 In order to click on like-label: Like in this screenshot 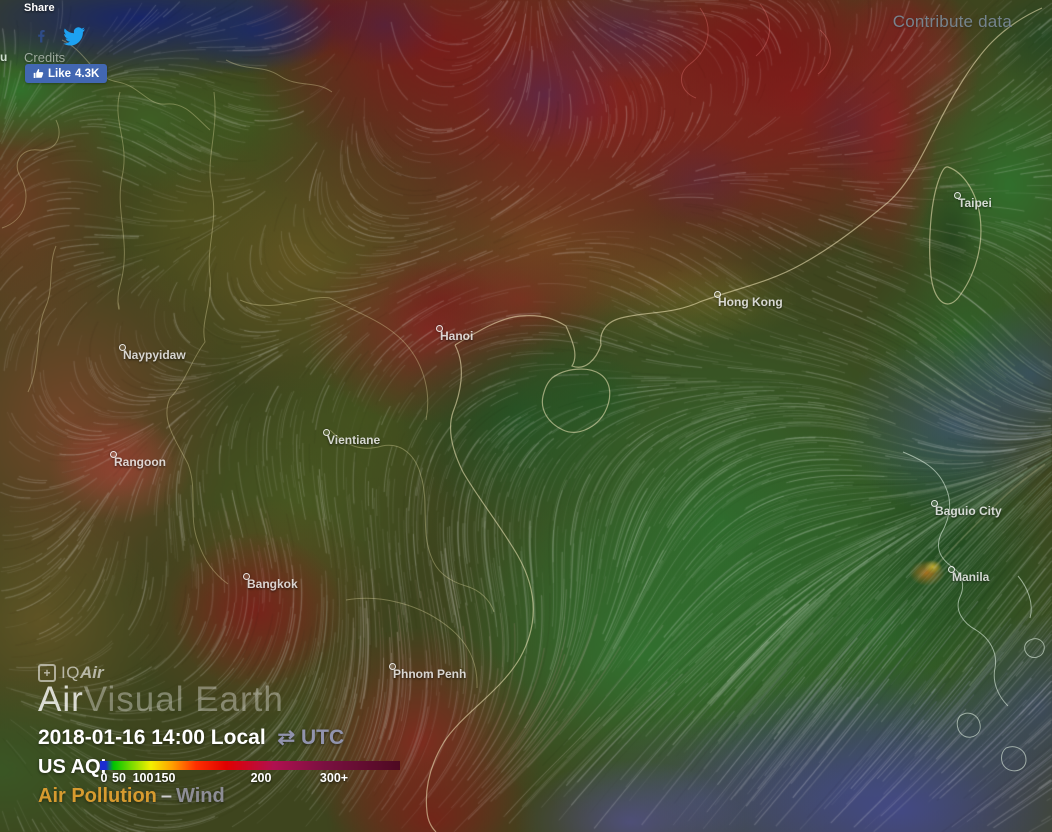, I will do `click(60, 73)`.